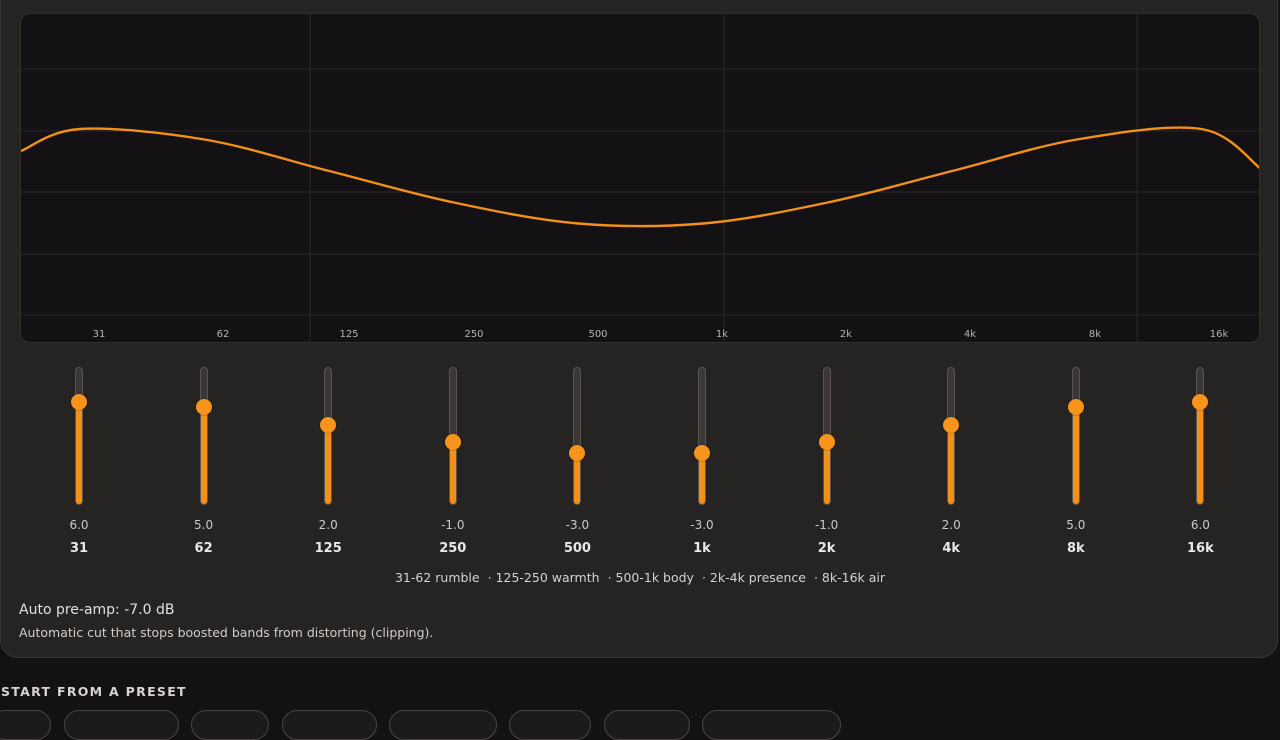  Describe the element at coordinates (349, 334) in the screenshot. I see `freq-axis-label: 125` at that location.